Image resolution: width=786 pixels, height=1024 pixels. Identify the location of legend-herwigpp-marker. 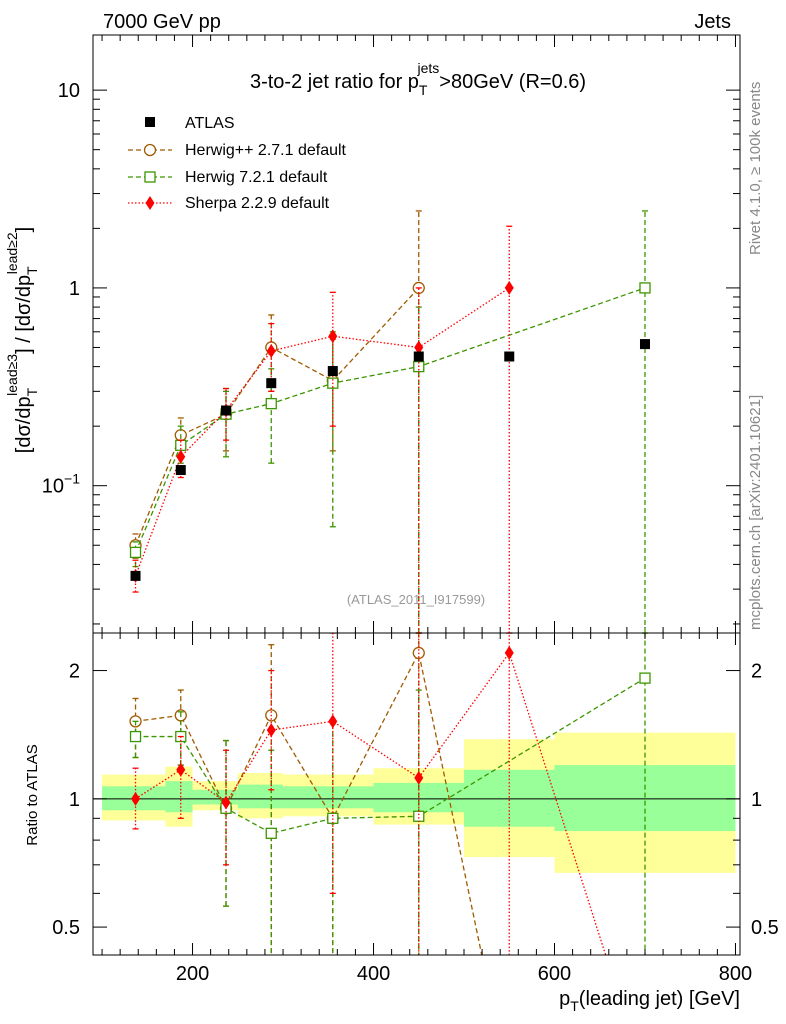
(150, 150).